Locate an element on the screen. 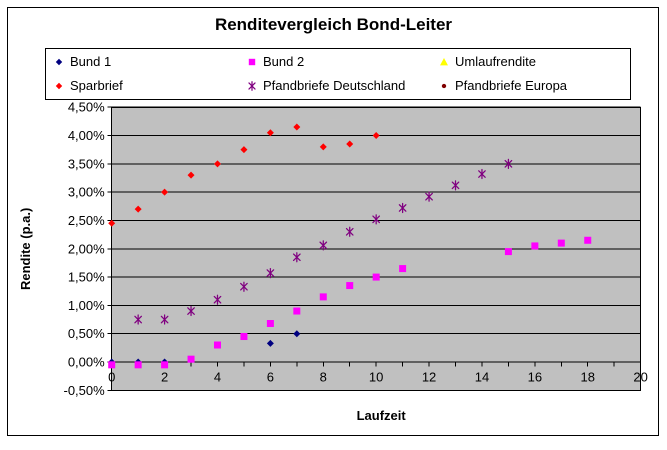 The width and height of the screenshot is (667, 450). svg-text: 20 is located at coordinates (640, 377).